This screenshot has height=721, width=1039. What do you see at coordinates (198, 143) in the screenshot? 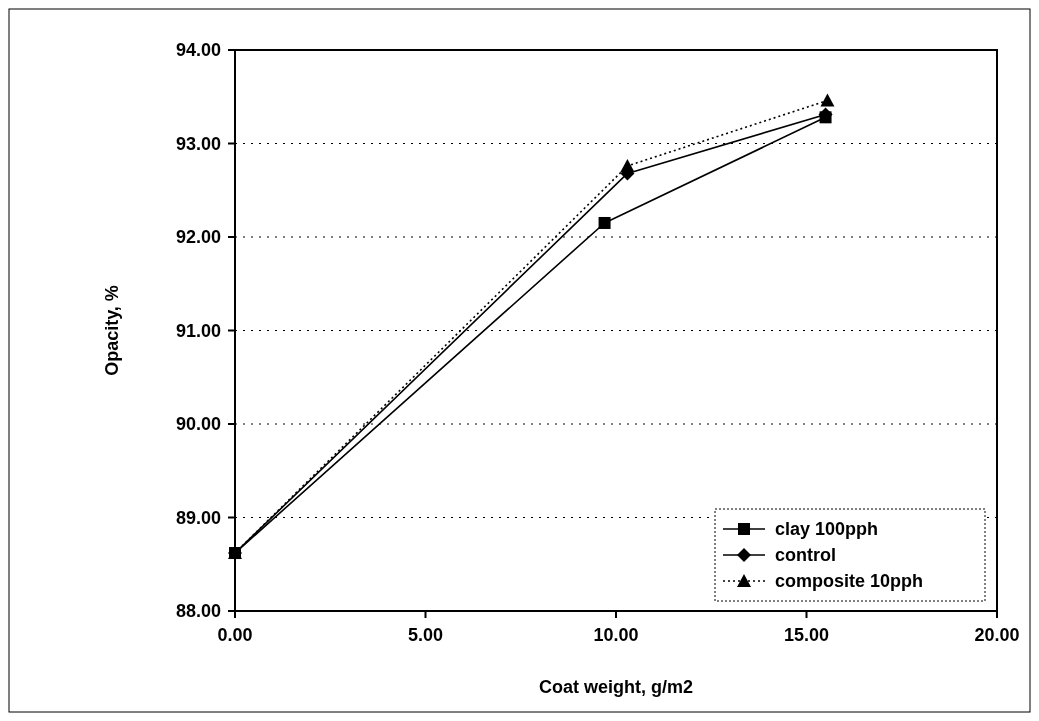
I see `y-tick-label: 93.00` at bounding box center [198, 143].